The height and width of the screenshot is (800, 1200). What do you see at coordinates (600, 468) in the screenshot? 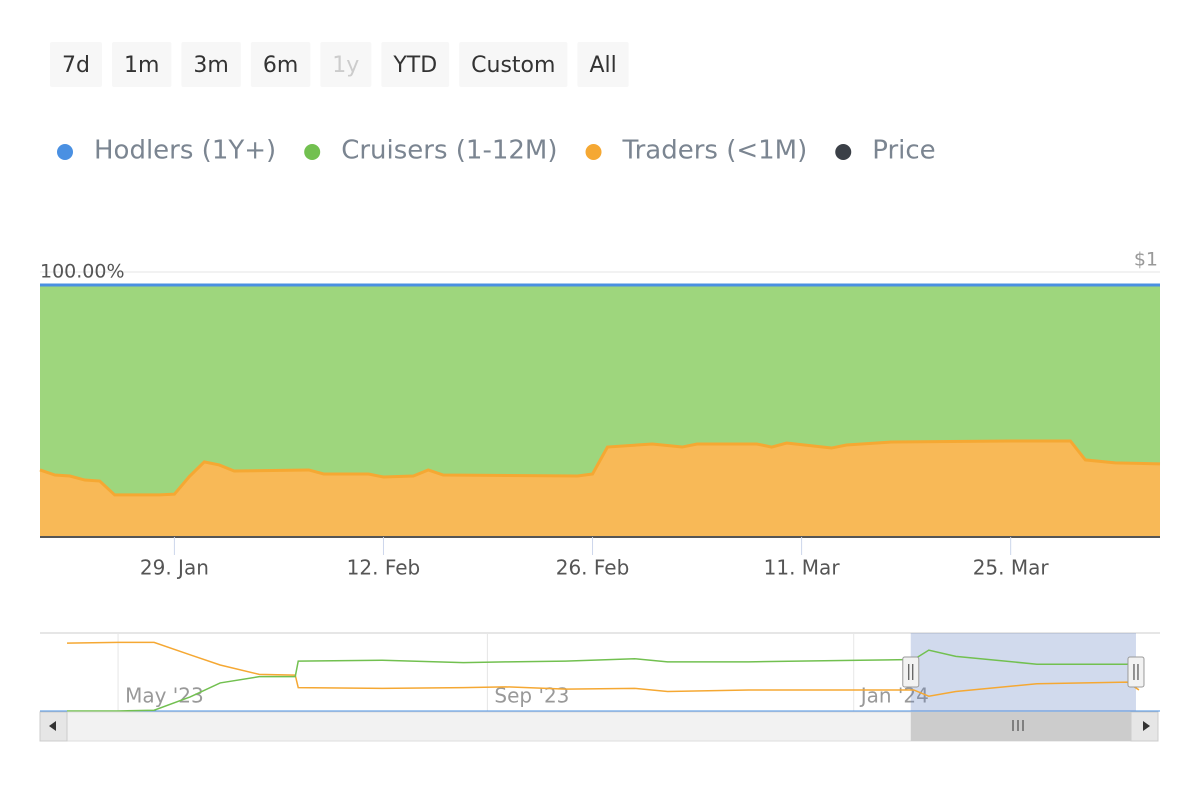
I see `area-line` at bounding box center [600, 468].